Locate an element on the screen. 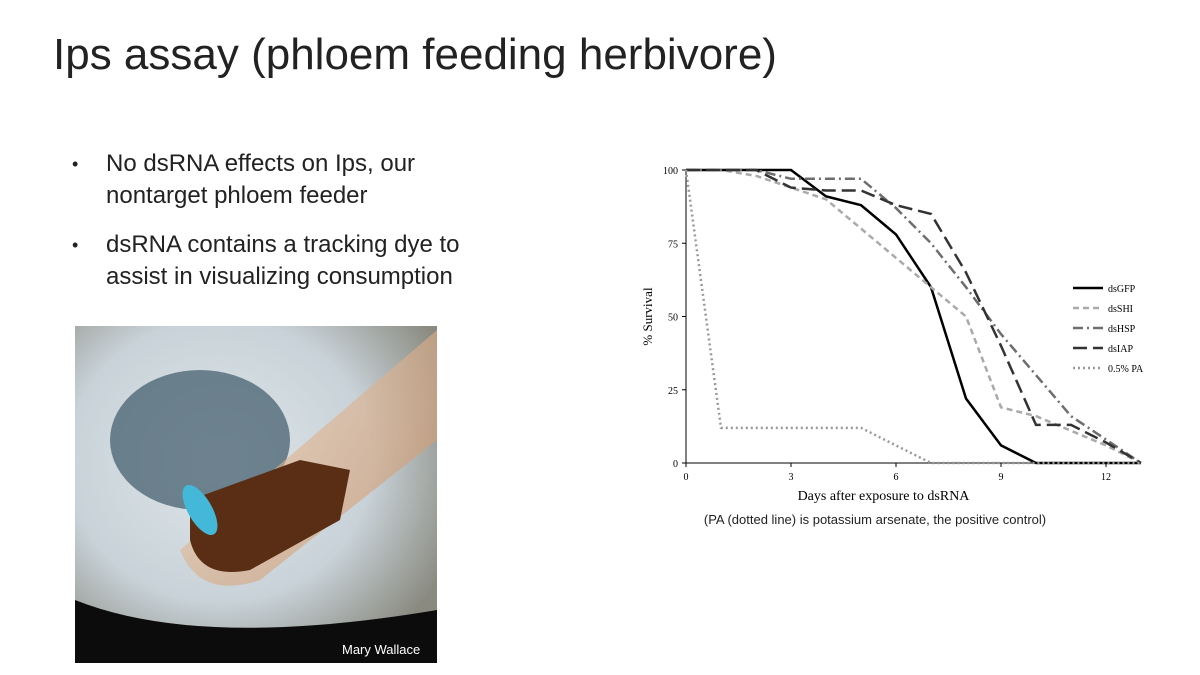  y-tick-label: 25 is located at coordinates (673, 391).